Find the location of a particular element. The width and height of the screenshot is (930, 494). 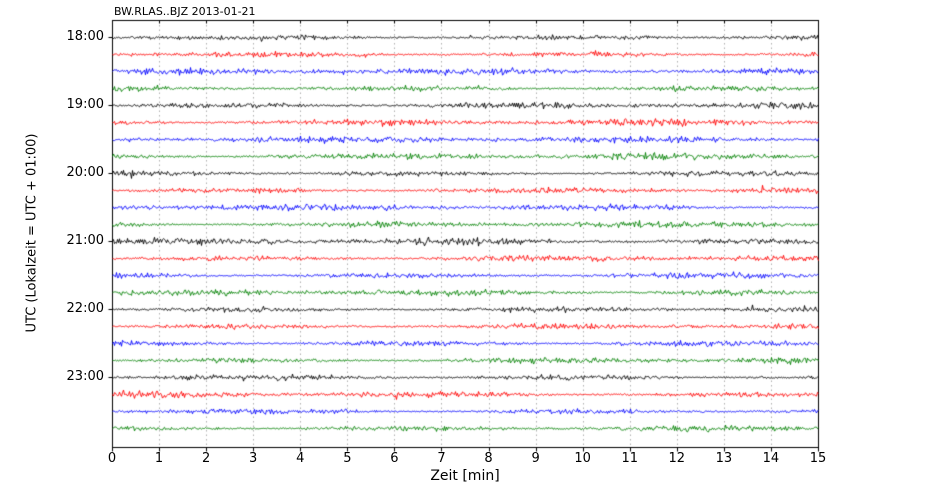

y-tick-label: 19:00 is located at coordinates (85, 104).